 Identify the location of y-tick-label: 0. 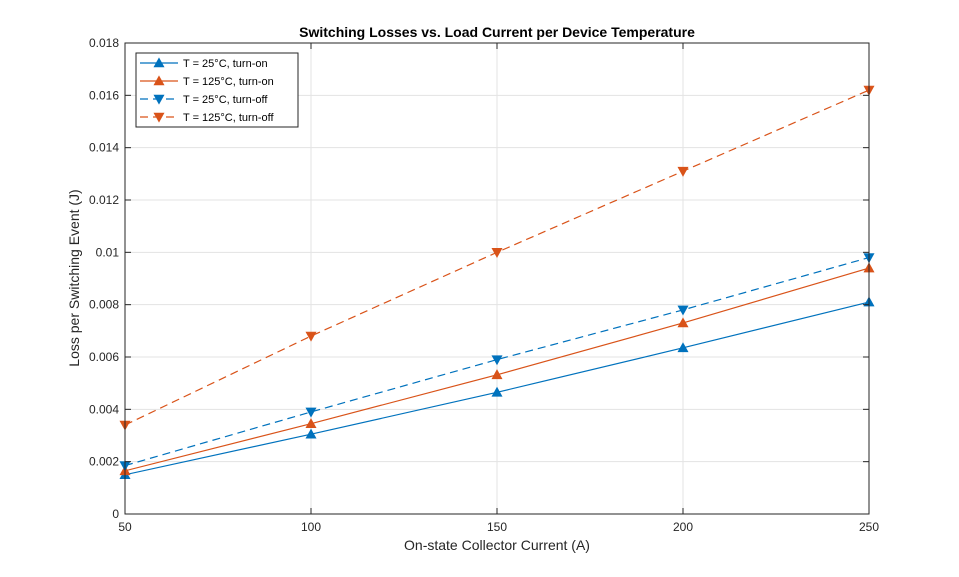
(115, 514).